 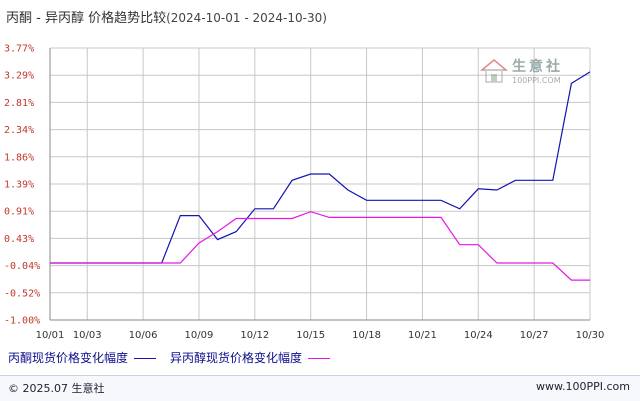 I want to click on x-tick-label: 10/24, so click(x=478, y=335).